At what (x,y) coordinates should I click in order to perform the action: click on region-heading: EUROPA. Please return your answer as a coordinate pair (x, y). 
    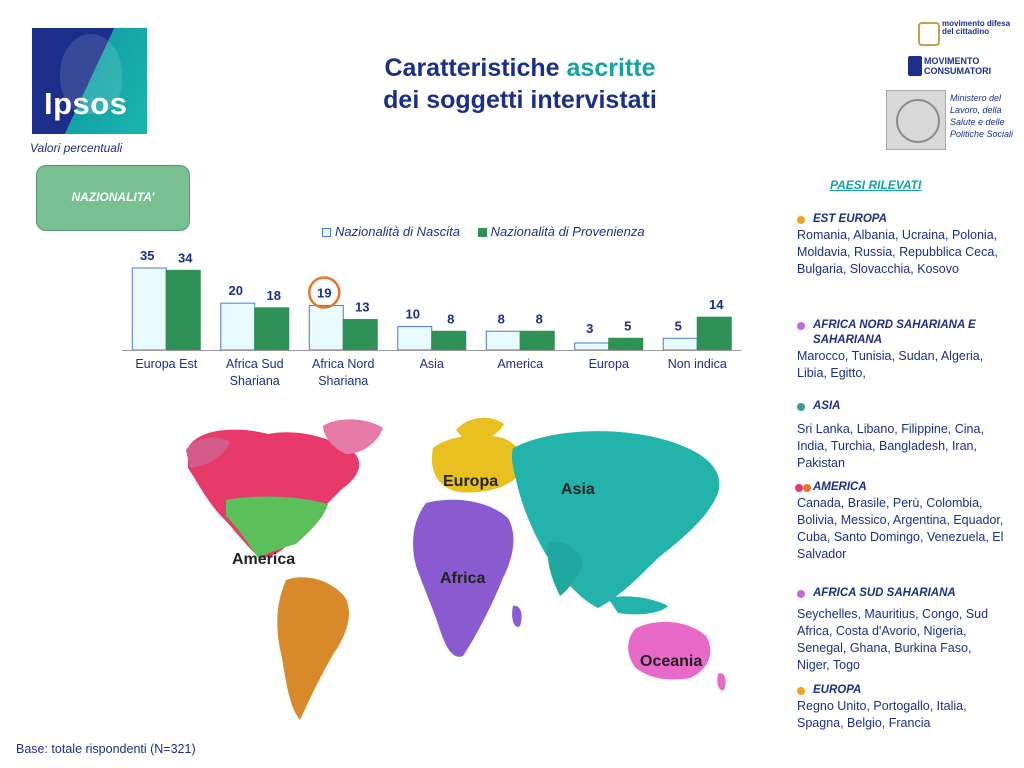
    Looking at the image, I should click on (902, 690).